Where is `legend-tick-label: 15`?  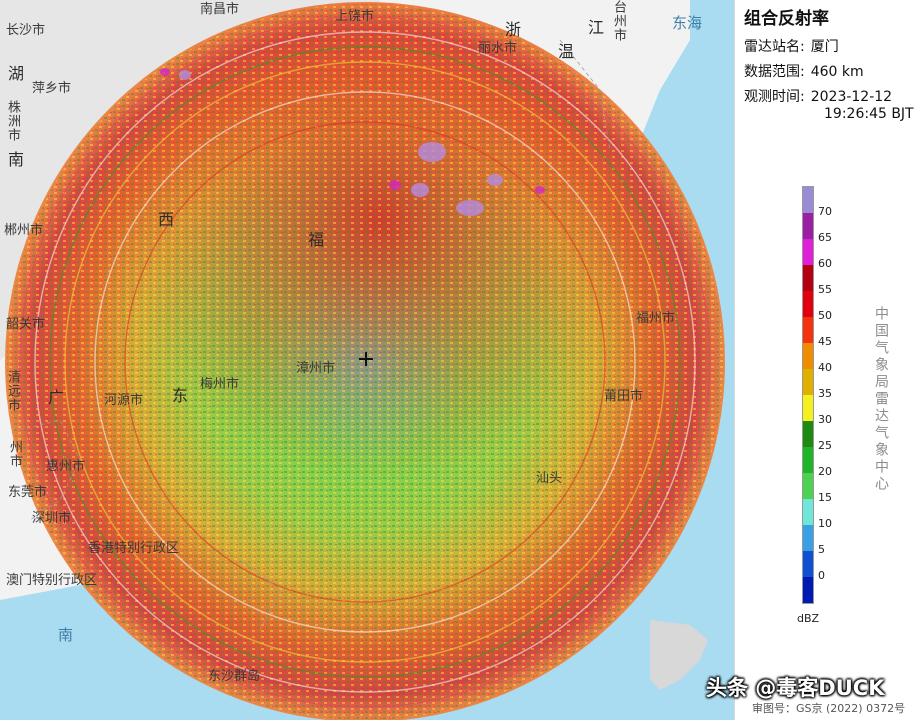
legend-tick-label: 15 is located at coordinates (825, 497).